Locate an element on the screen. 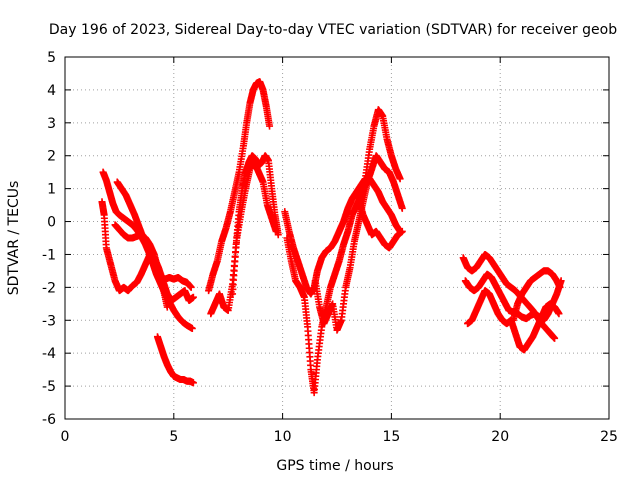  y-tick-label: -5 is located at coordinates (49, 387).